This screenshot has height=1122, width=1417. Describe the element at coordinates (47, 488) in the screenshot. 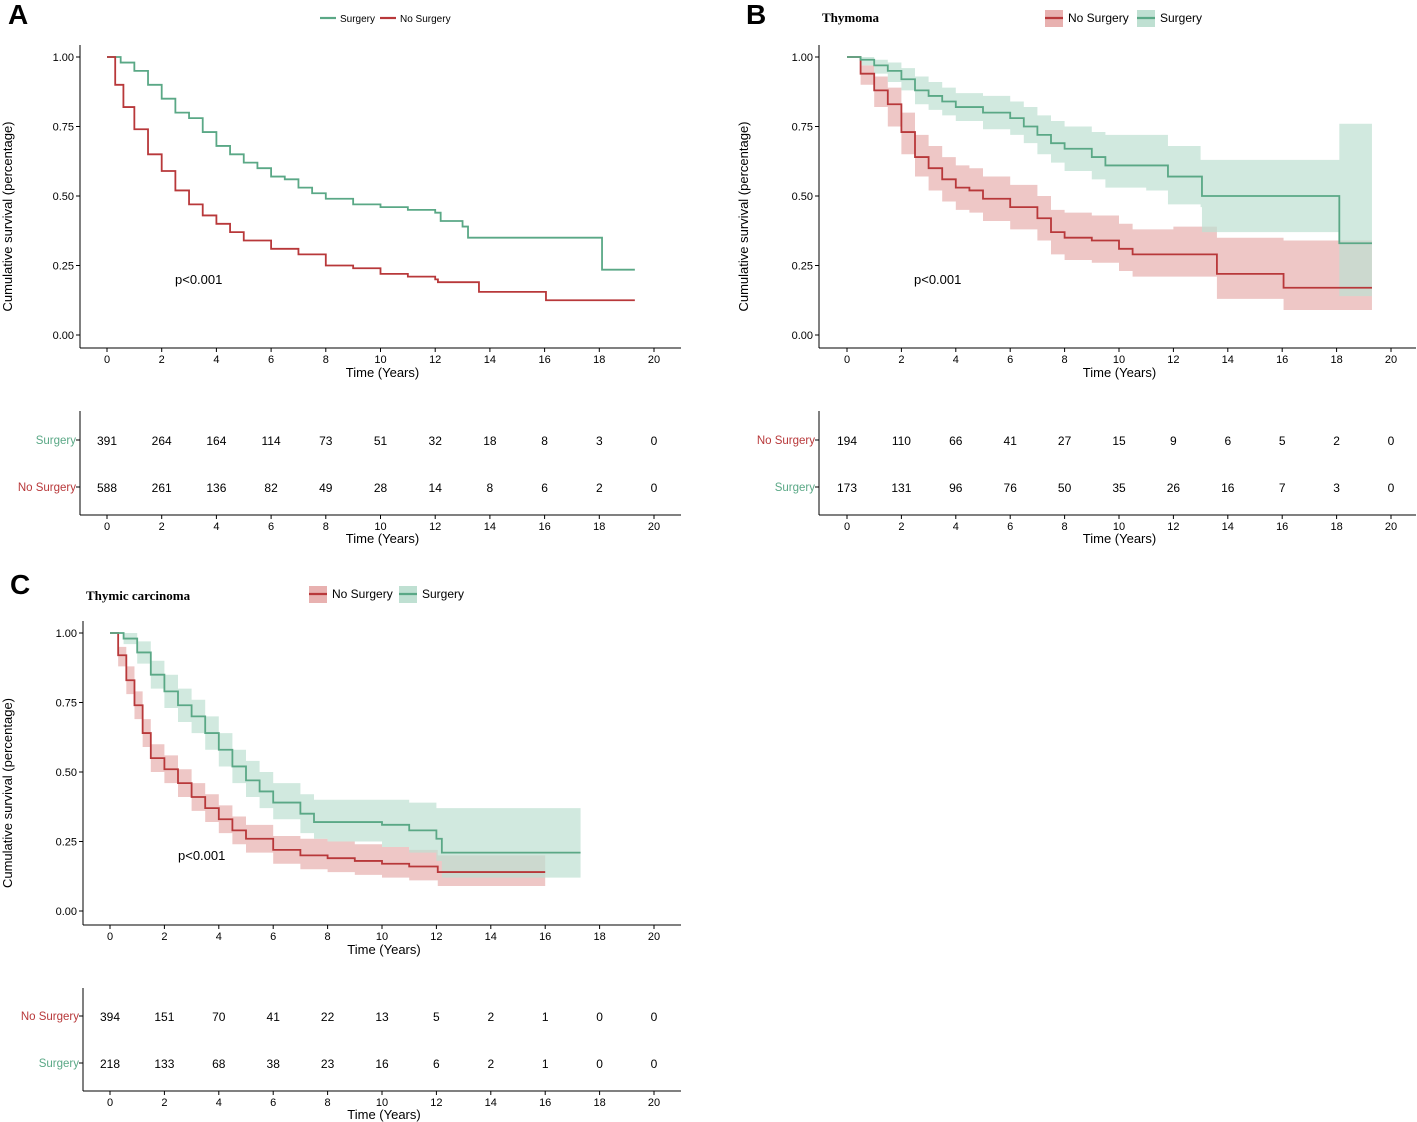

I see `risk-row-label: No Surgery` at that location.